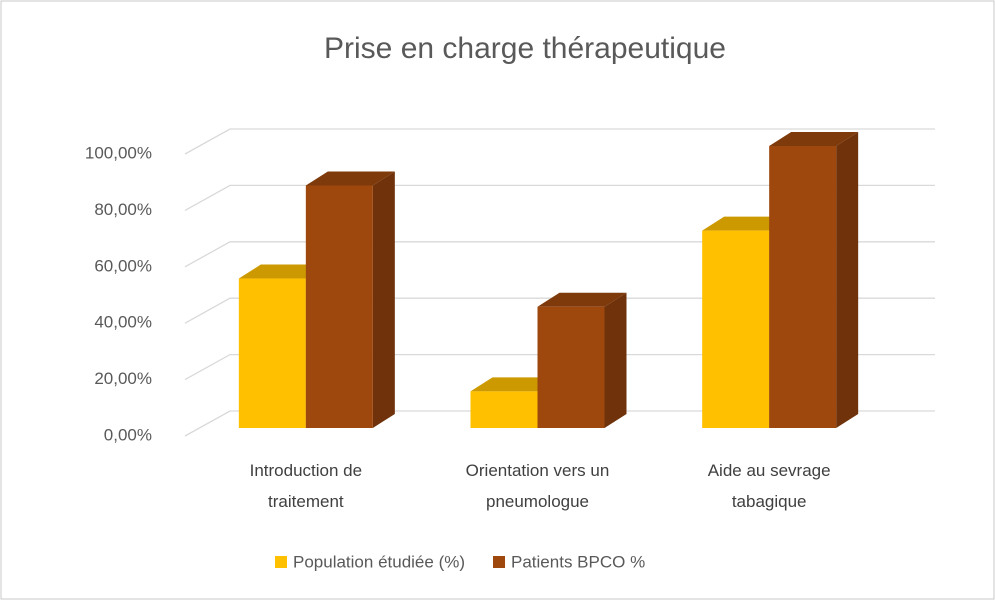 The height and width of the screenshot is (600, 995). I want to click on y-tick-label: 0,00%, so click(128, 434).